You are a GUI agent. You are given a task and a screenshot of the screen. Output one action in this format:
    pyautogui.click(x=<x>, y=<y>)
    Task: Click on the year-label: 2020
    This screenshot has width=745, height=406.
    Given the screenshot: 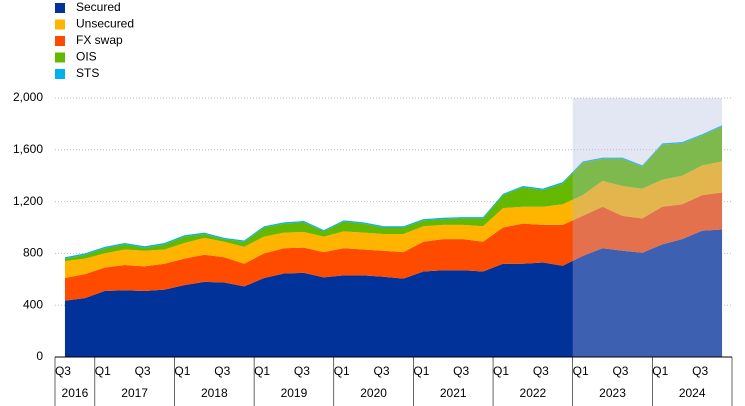 What is the action you would take?
    pyautogui.click(x=373, y=393)
    